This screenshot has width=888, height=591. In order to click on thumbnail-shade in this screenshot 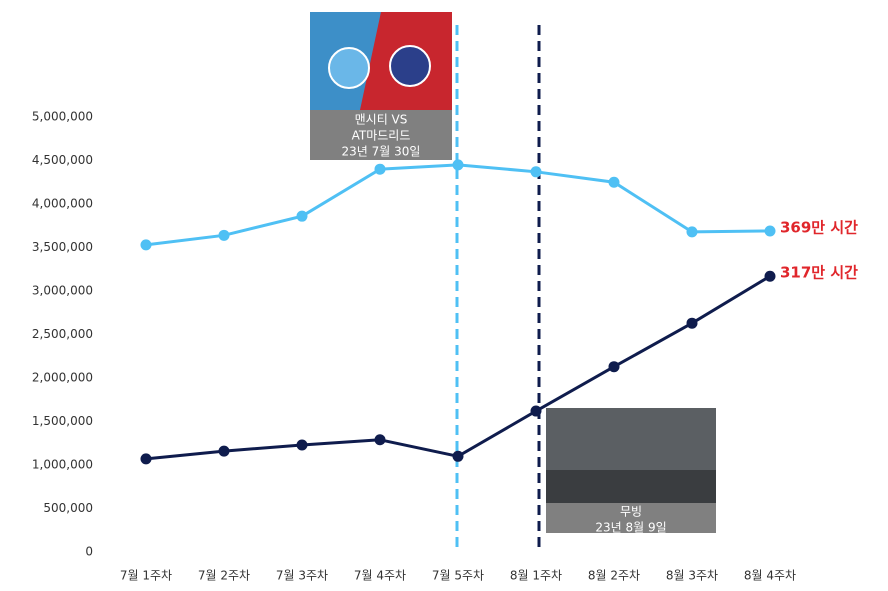, I will do `click(631, 486)`.